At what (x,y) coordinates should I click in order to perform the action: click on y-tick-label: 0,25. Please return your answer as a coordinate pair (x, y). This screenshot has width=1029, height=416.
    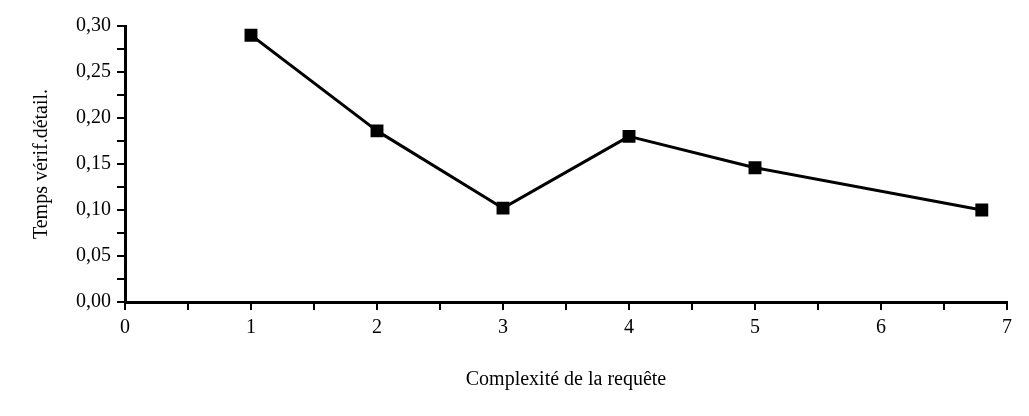
    Looking at the image, I should click on (93, 70).